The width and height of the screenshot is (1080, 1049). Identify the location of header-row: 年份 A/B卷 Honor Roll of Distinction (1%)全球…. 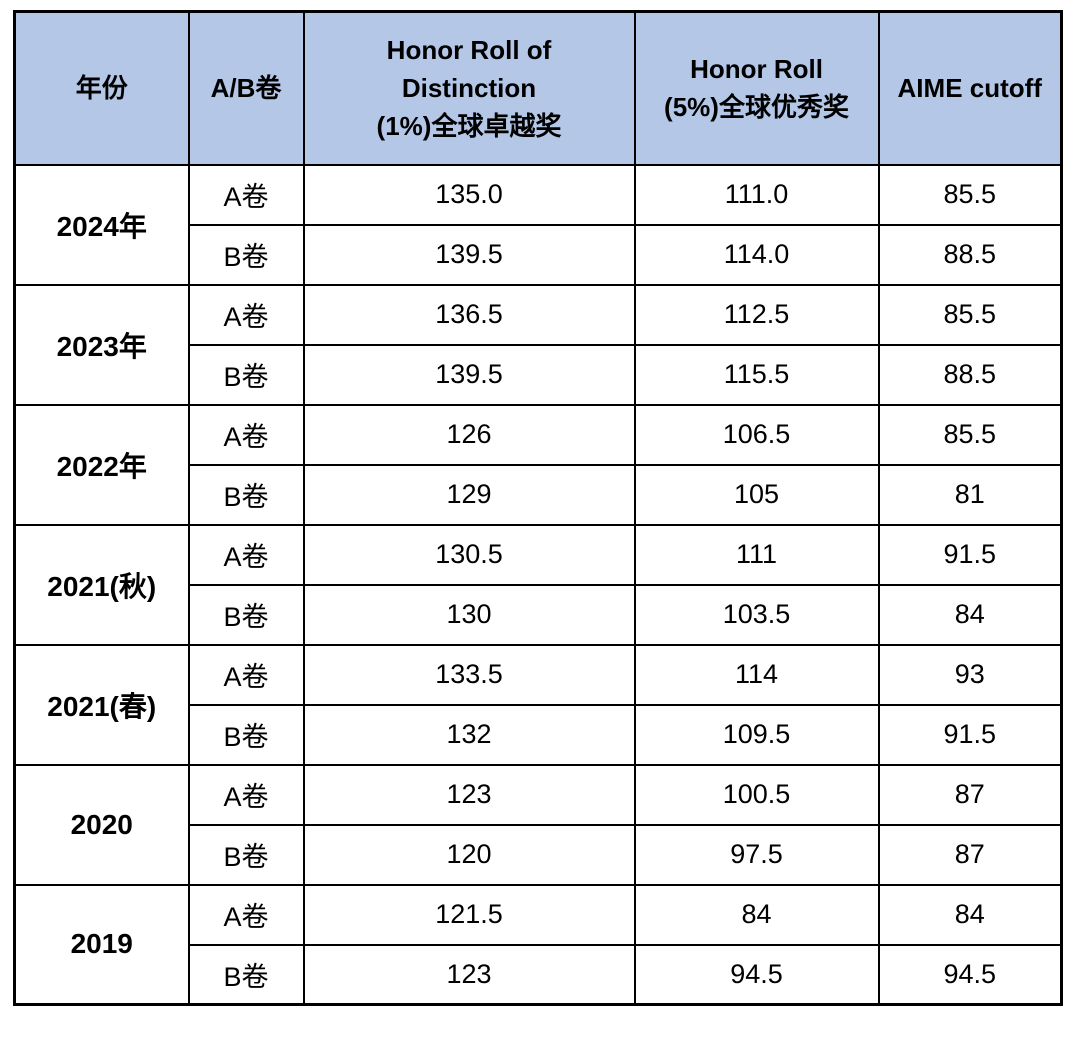
(538, 88).